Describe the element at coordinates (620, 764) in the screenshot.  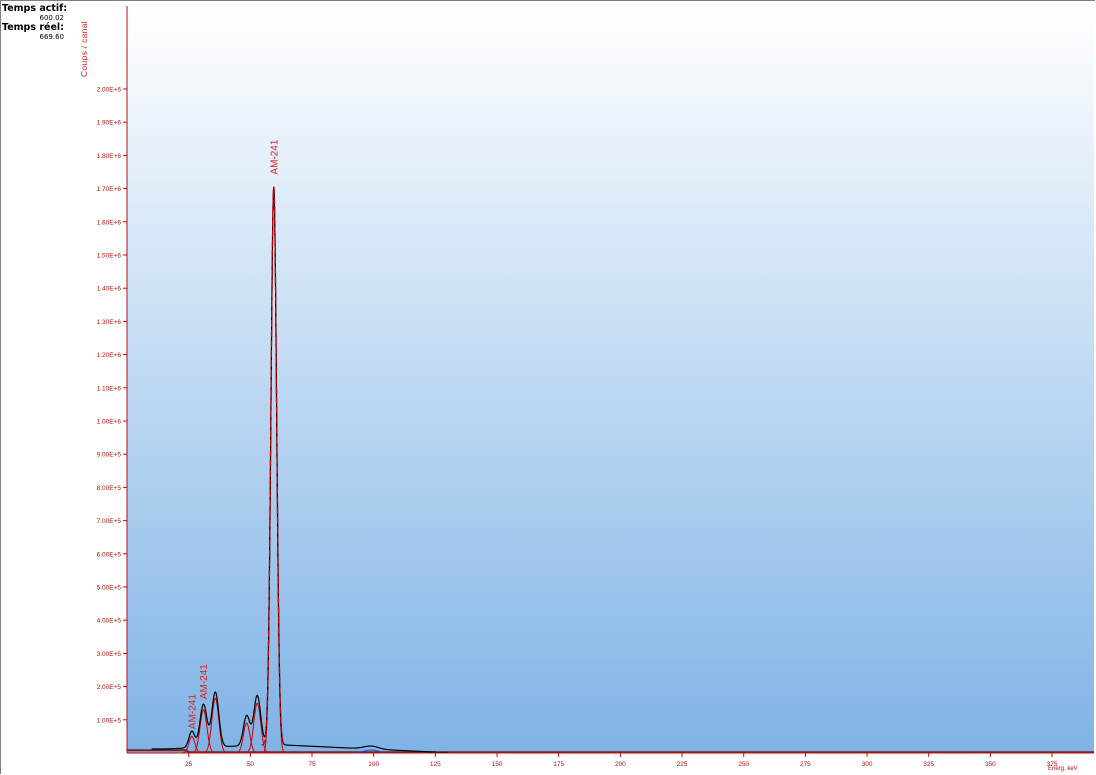
I see `x-tick-label: 200` at that location.